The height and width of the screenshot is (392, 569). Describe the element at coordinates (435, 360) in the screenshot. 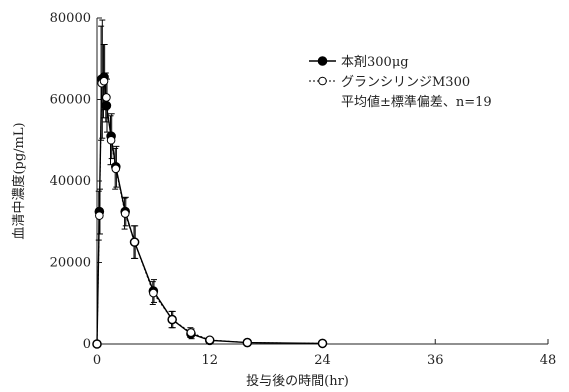

I see `x-tick-label: 36` at that location.